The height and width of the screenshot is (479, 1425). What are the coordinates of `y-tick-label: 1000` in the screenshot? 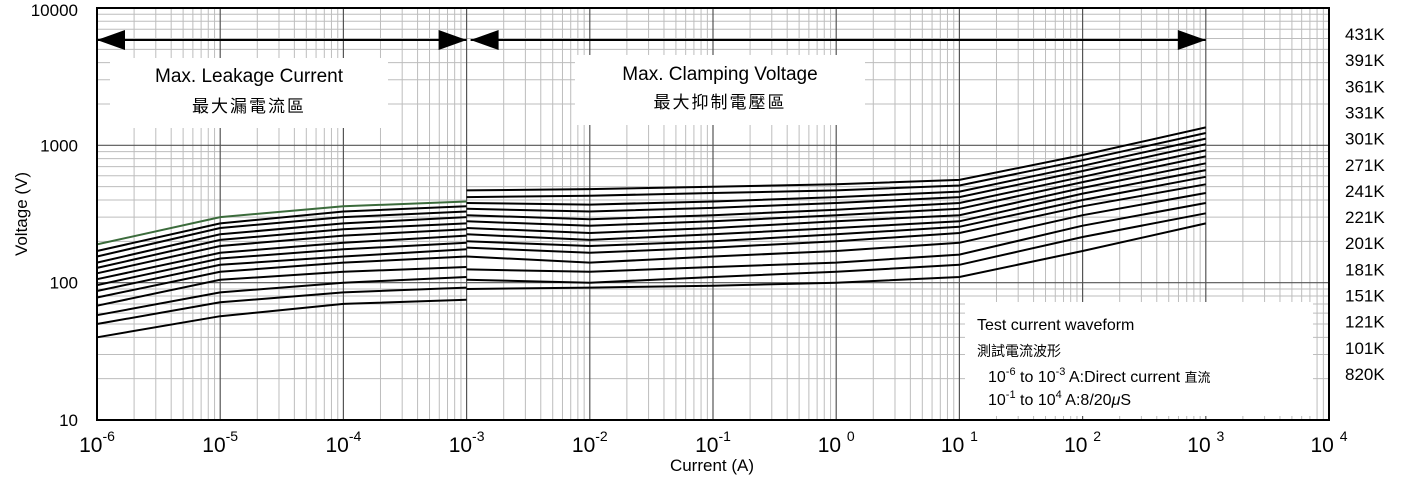 It's located at (59, 145).